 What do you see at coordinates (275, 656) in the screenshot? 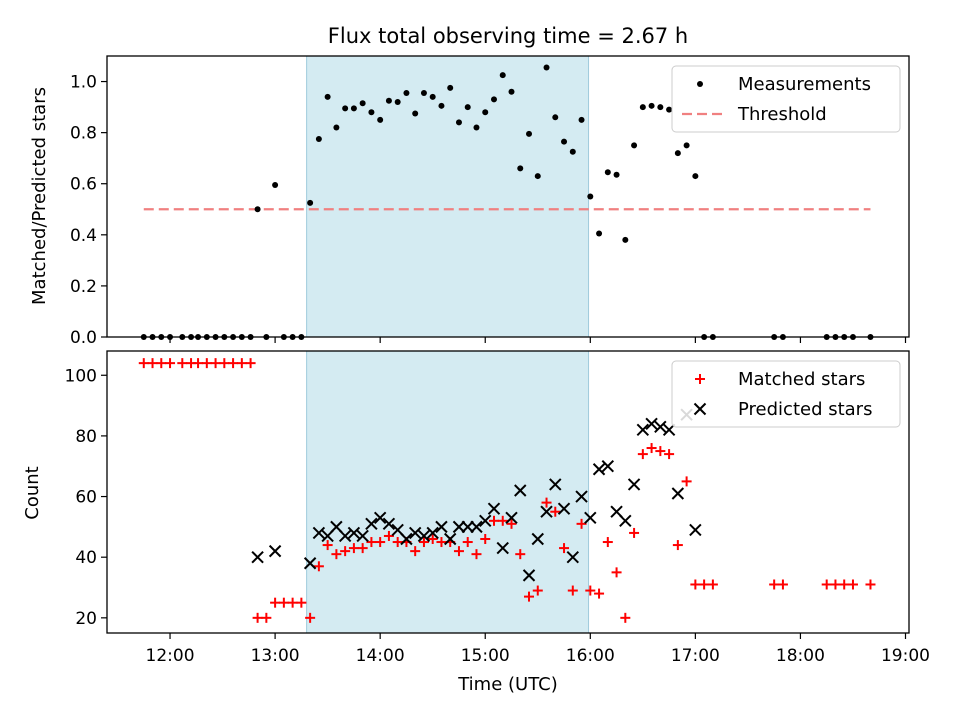
I see `x-tick-label: 13:00` at bounding box center [275, 656].